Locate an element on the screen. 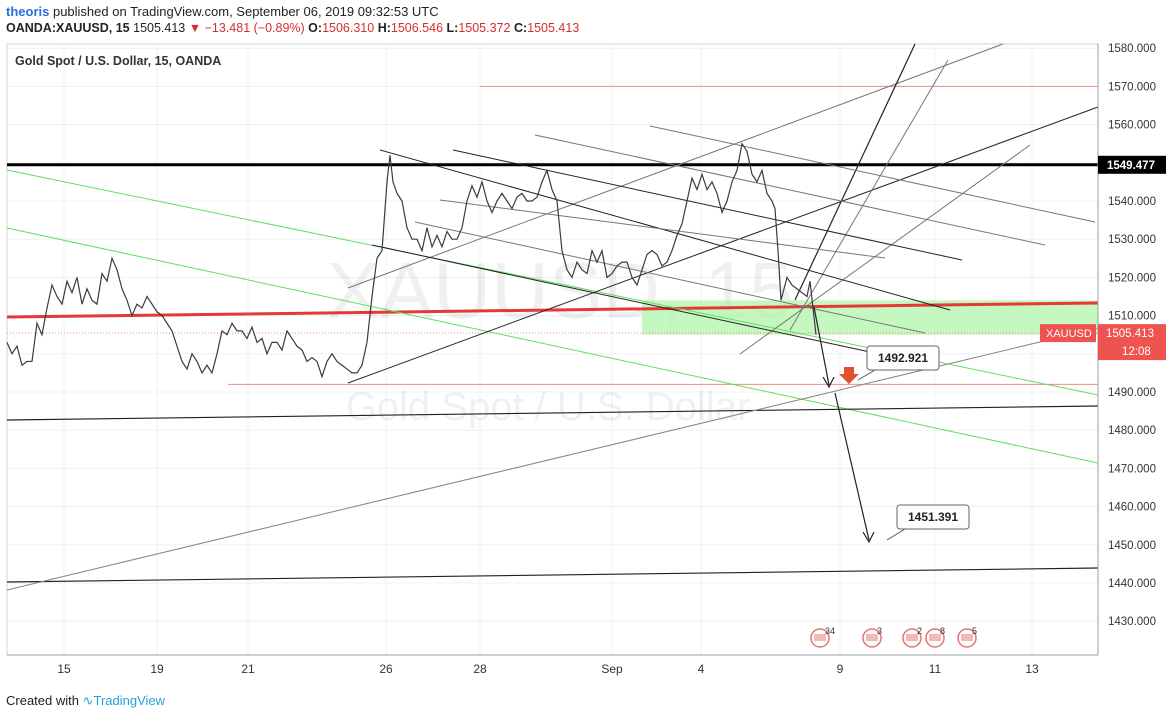 Image resolution: width=1170 pixels, height=719 pixels. chart-watermark: XAUUSD, 15 Gold Spot / U.S. Dollar is located at coordinates (560, 337).